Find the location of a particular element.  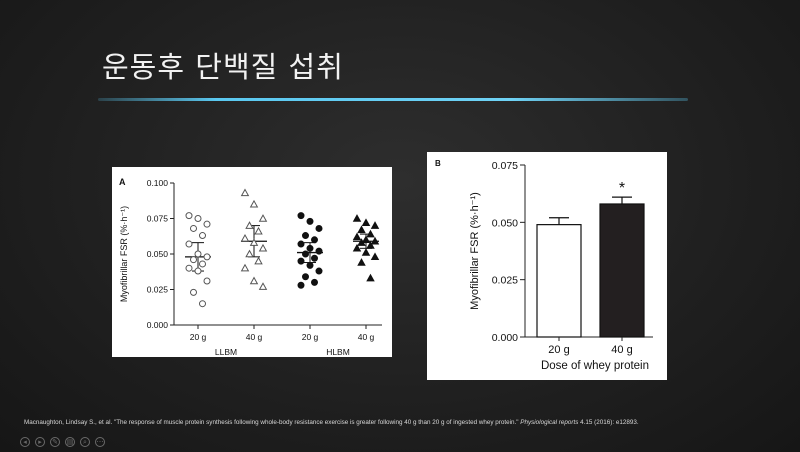

title-underline is located at coordinates (393, 99).